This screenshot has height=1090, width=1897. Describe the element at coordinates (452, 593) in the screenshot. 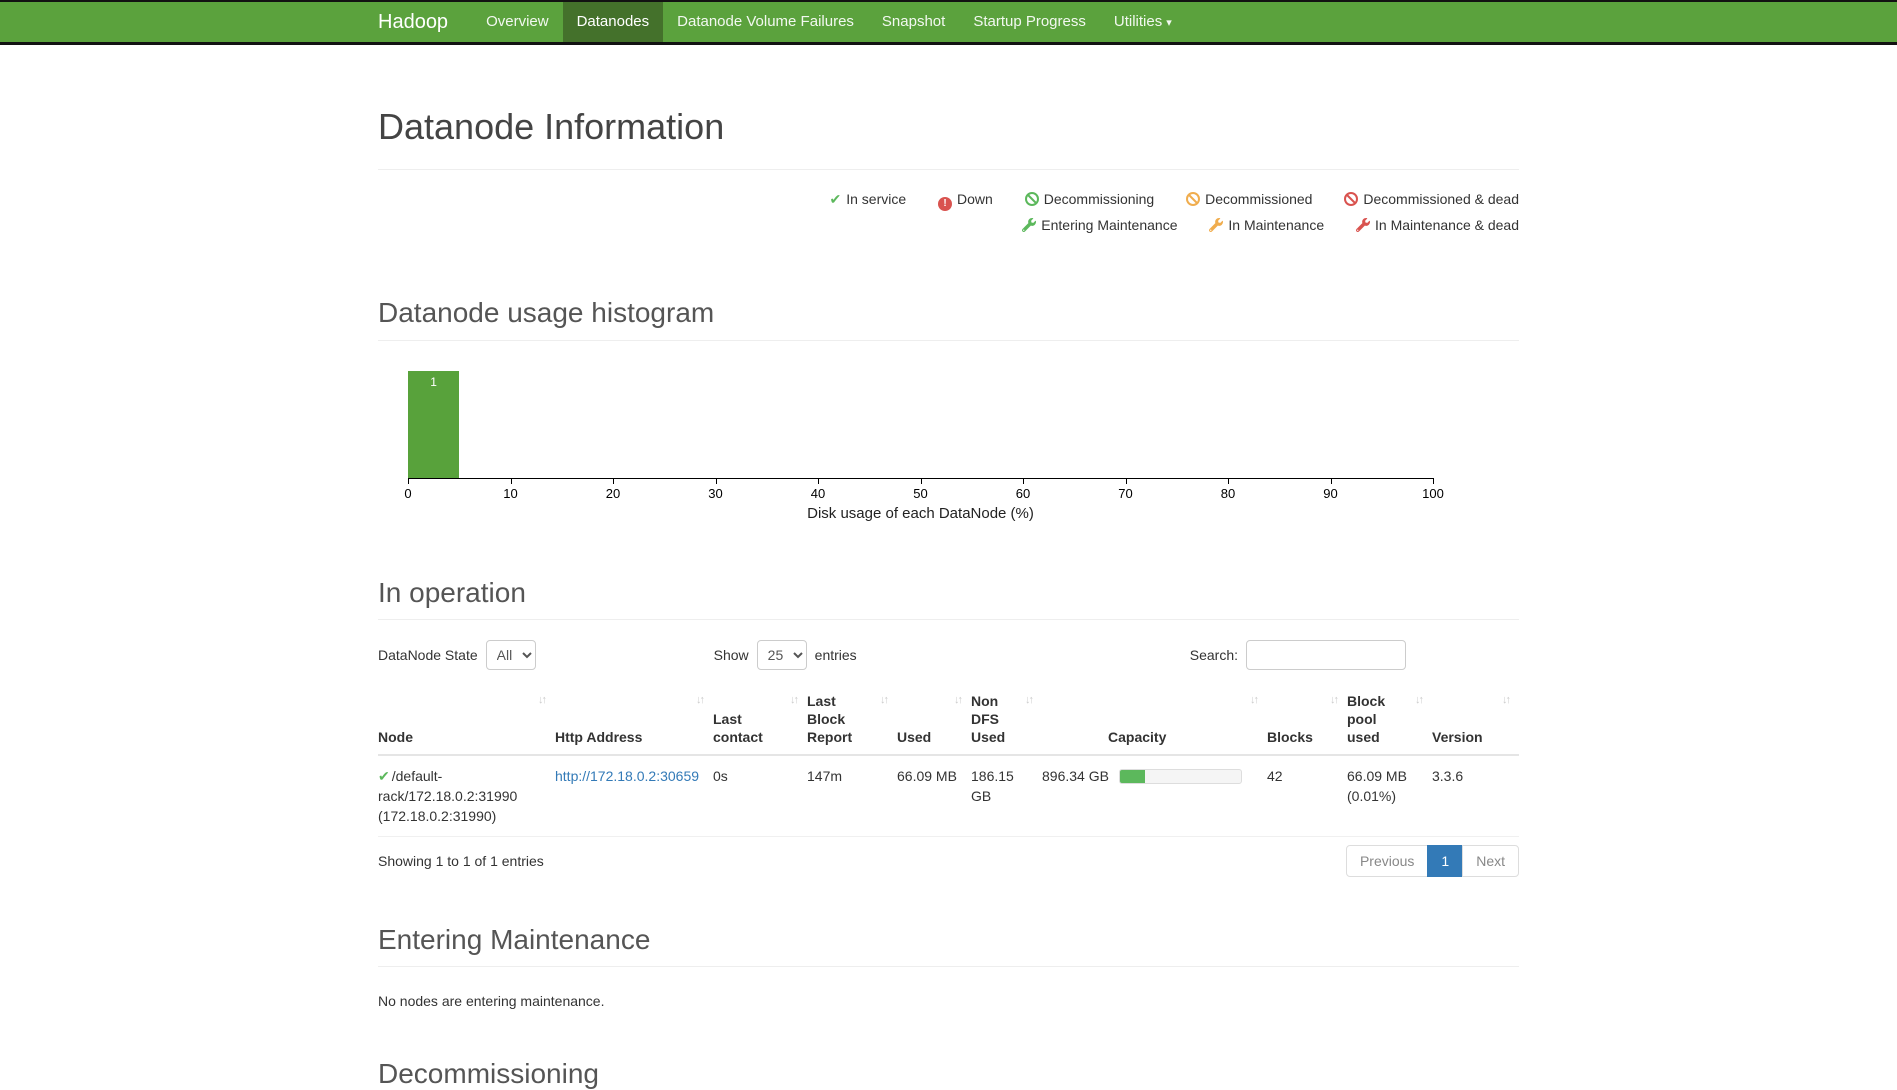

I see `section-title-in-operation: In operation` at that location.